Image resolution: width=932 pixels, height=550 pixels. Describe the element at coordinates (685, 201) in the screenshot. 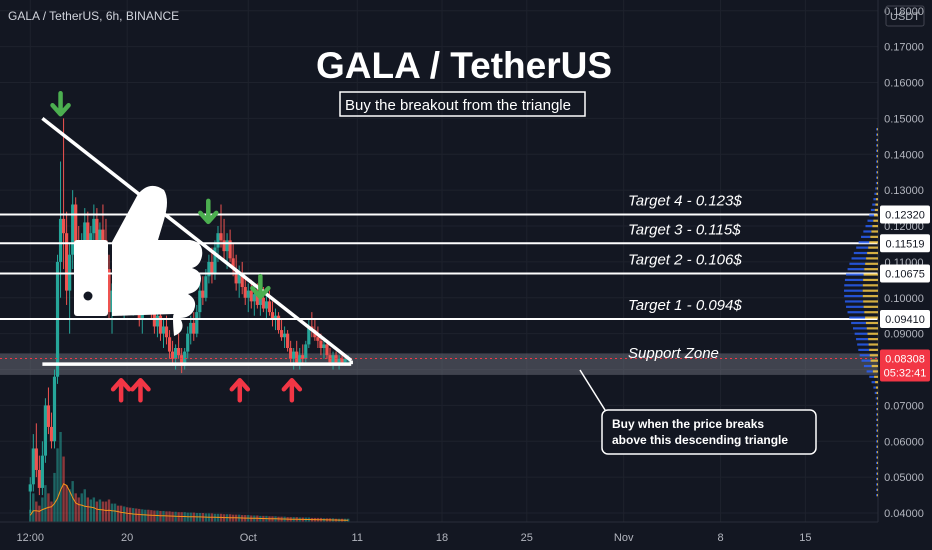

I see `target-label: Target 4 - 0.123$` at that location.